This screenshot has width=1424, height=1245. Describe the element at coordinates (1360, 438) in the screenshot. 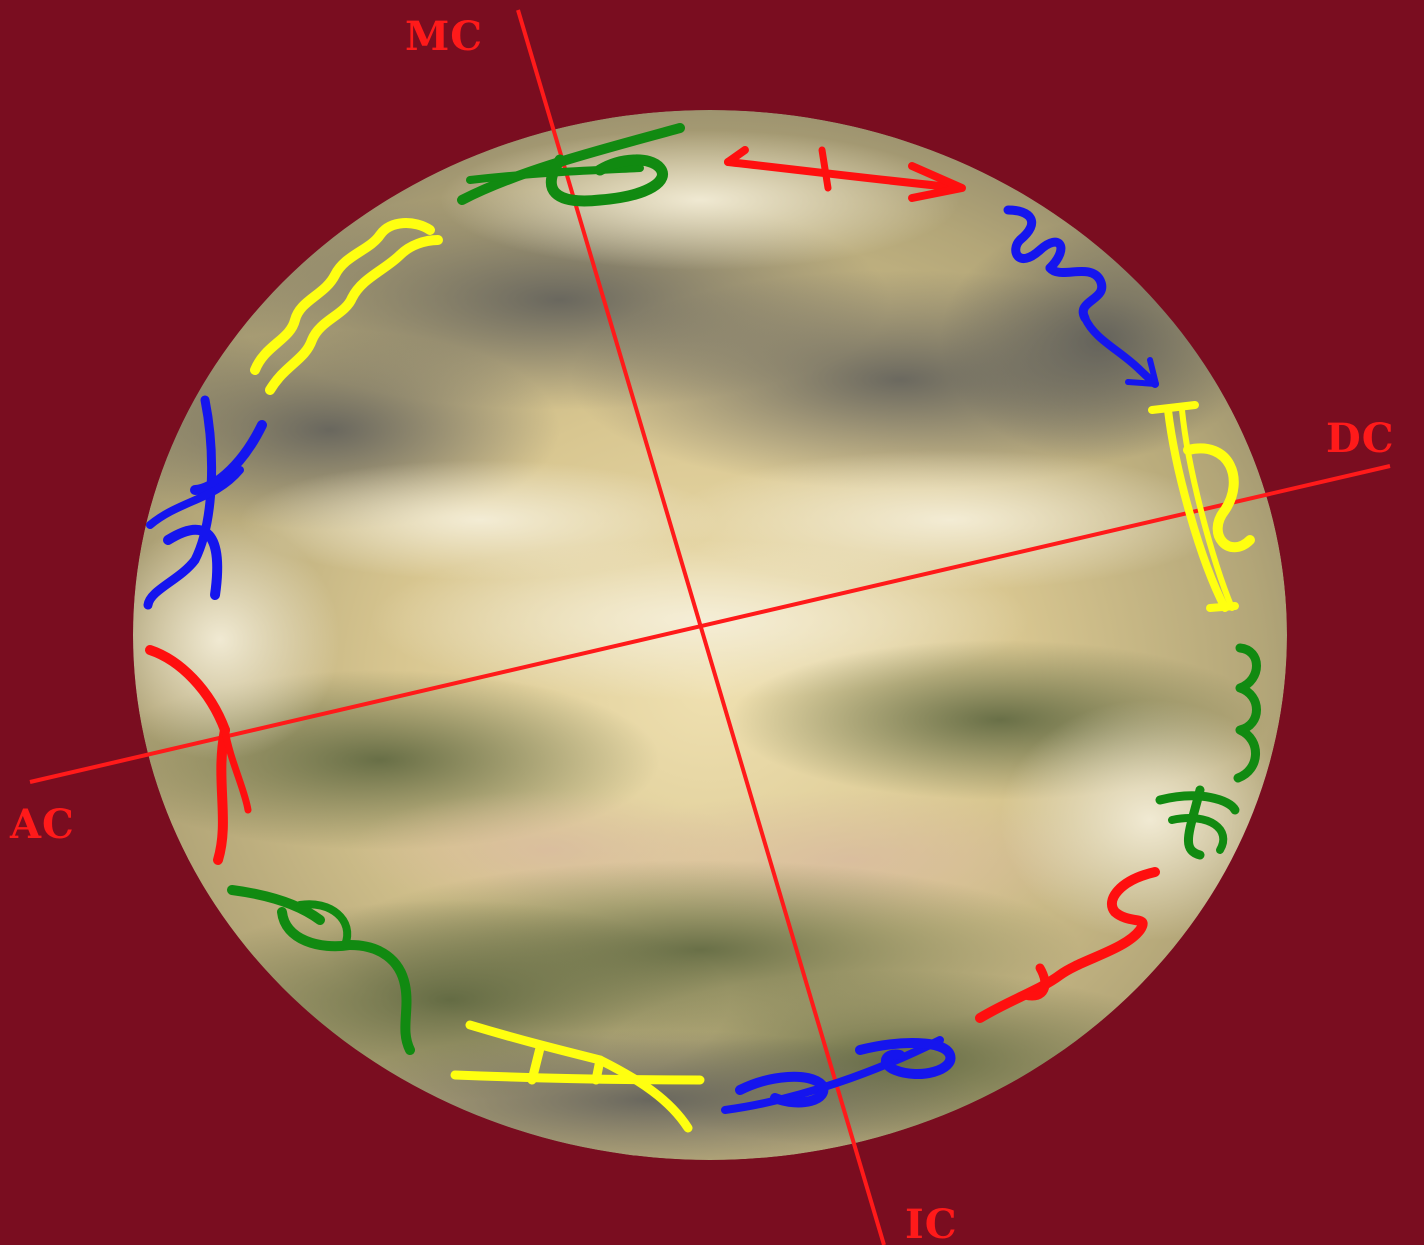

I see `dc-label: DC` at that location.